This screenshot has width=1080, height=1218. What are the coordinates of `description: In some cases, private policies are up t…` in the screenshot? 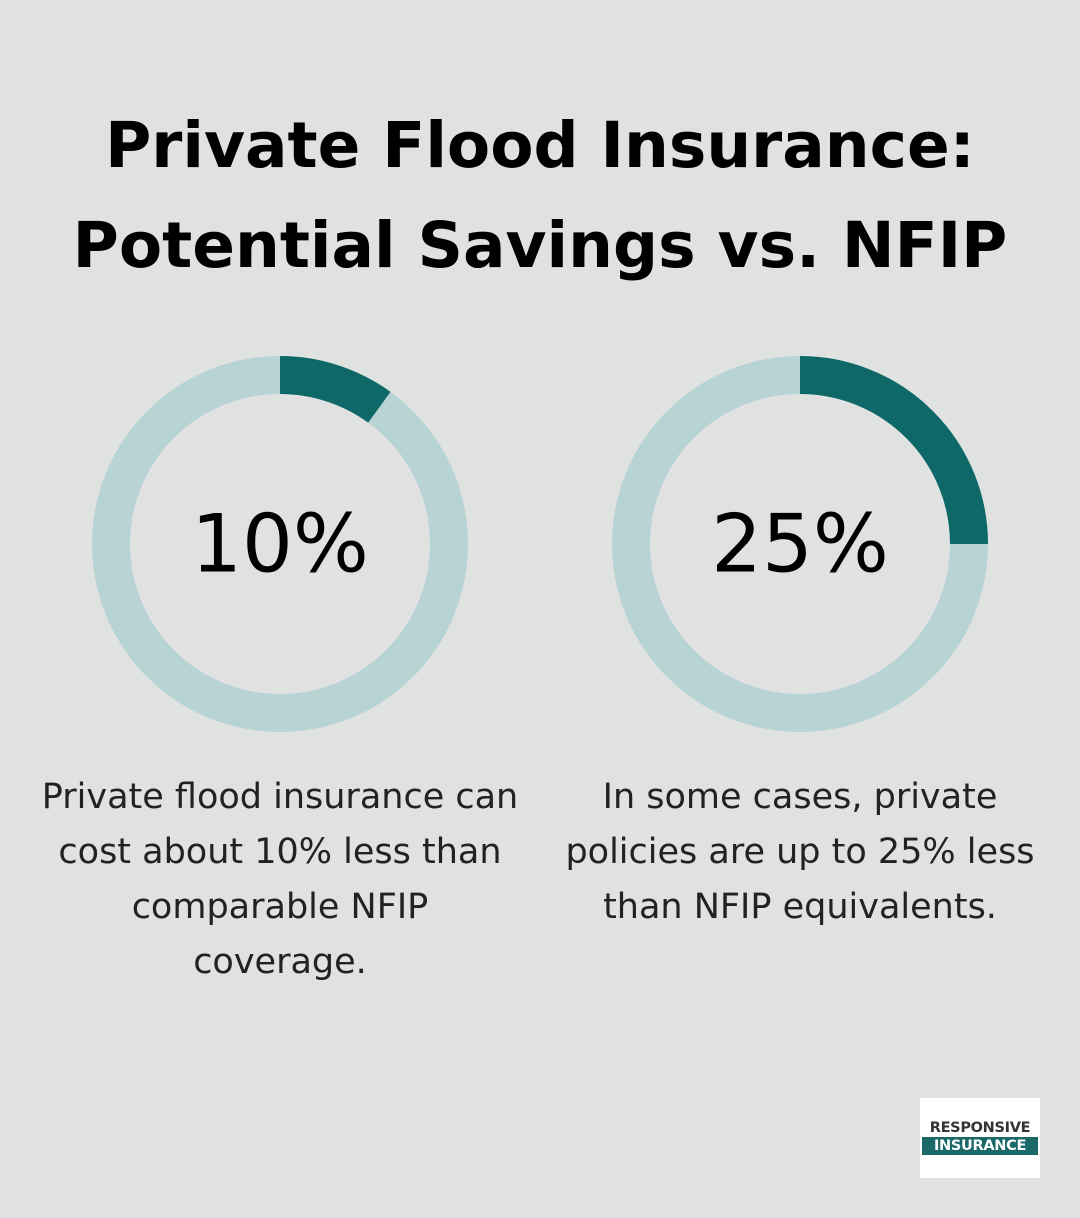 It's located at (800, 852).